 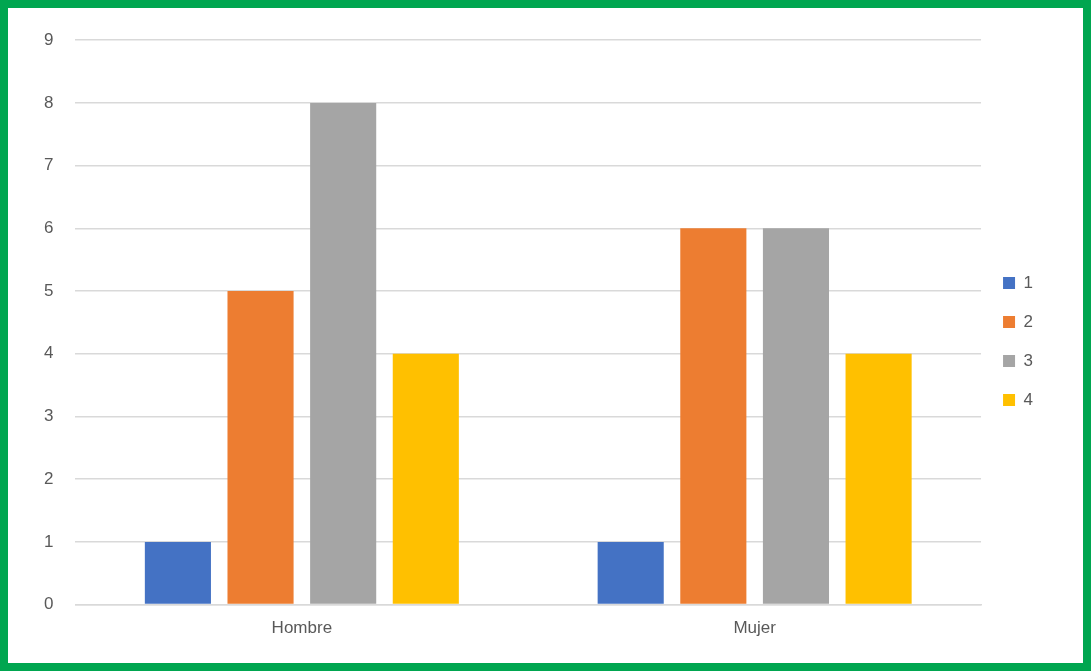 What do you see at coordinates (1028, 321) in the screenshot?
I see `legend-label: 2` at bounding box center [1028, 321].